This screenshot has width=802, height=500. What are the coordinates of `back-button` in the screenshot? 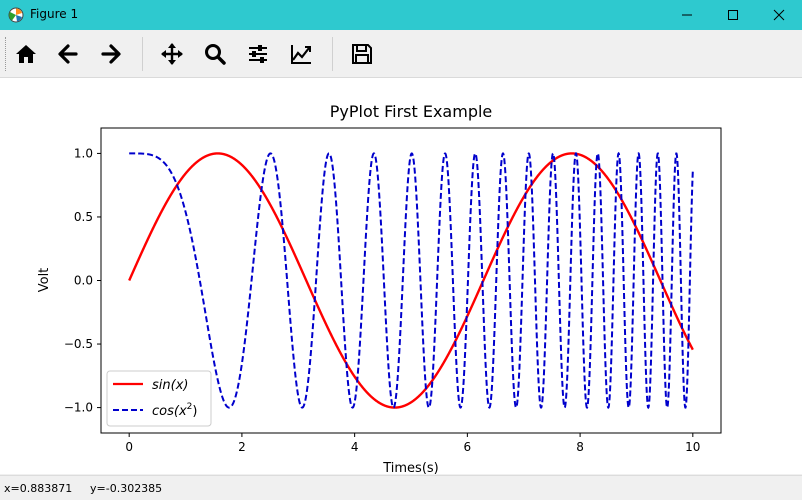 It's located at (68, 54).